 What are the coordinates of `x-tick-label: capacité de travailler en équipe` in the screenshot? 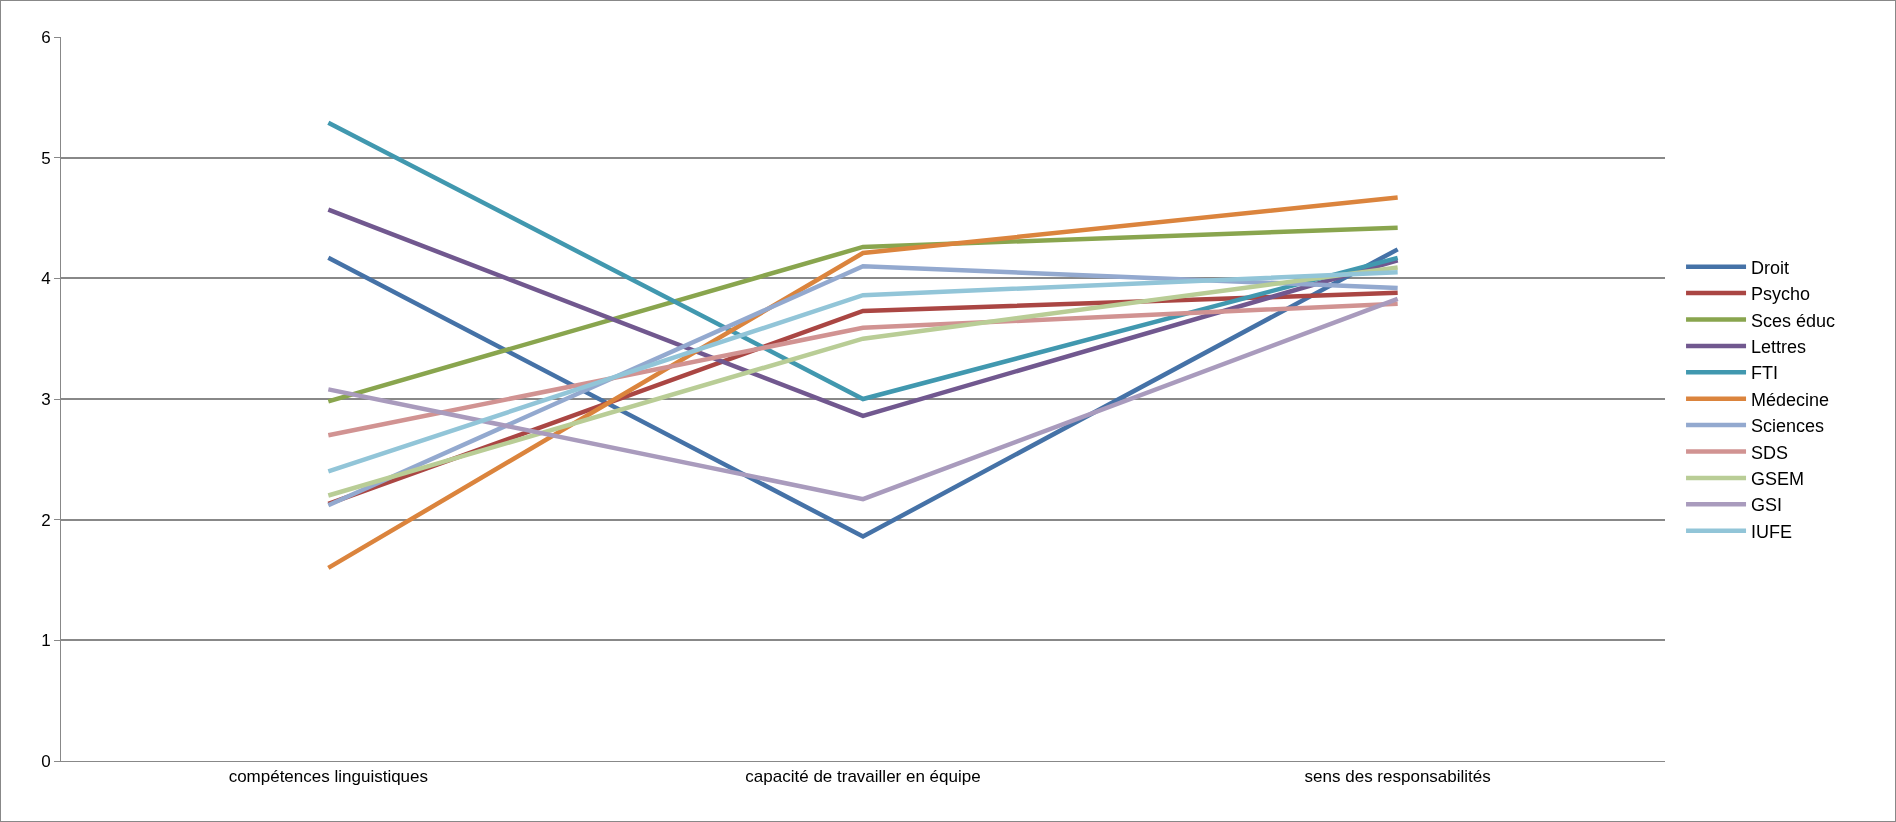 It's located at (863, 777).